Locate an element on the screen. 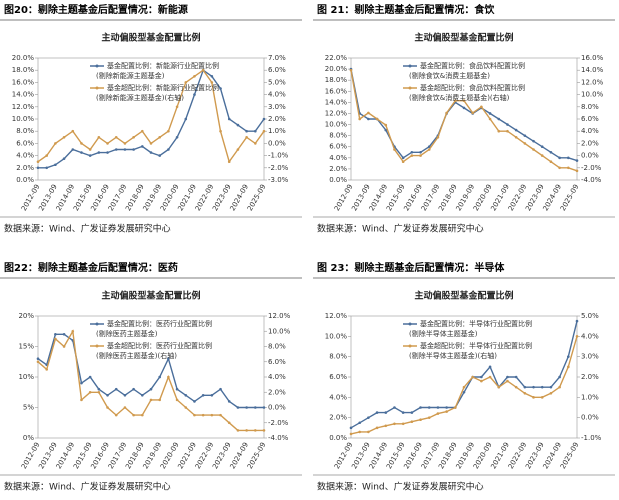  y2-tick-label: 5.0% is located at coordinates (277, 82).